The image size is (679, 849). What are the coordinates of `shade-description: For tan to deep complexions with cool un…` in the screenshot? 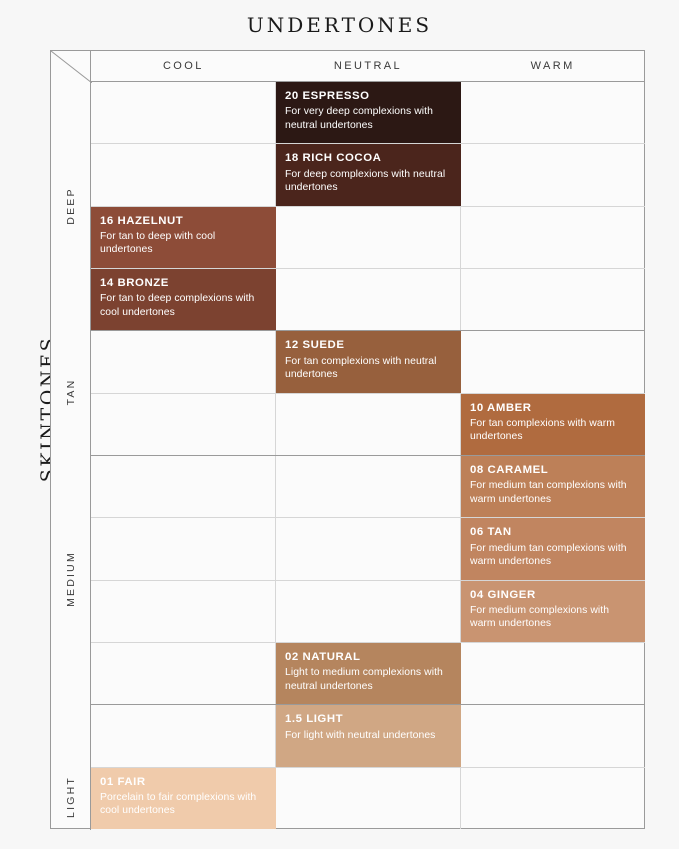 It's located at (177, 305).